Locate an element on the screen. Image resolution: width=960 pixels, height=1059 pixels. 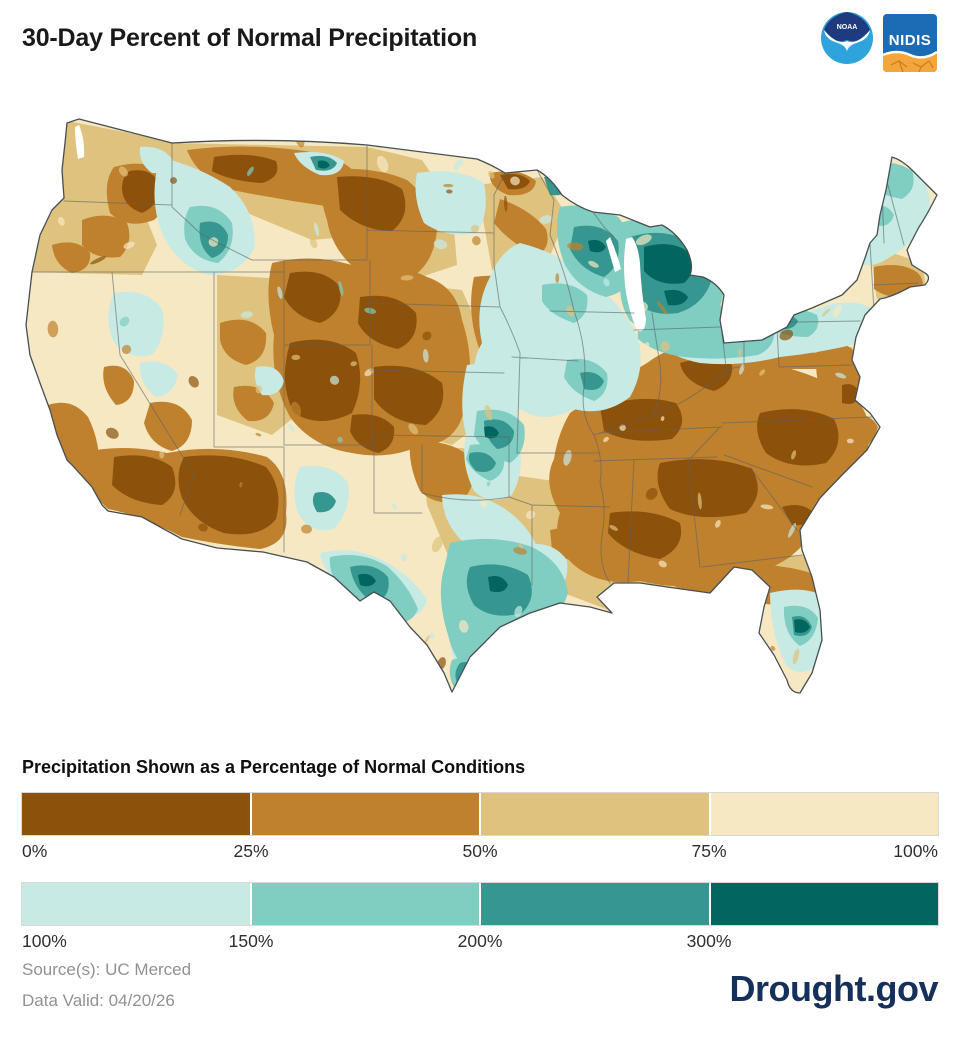
noaa-label: NOAA is located at coordinates (847, 27).